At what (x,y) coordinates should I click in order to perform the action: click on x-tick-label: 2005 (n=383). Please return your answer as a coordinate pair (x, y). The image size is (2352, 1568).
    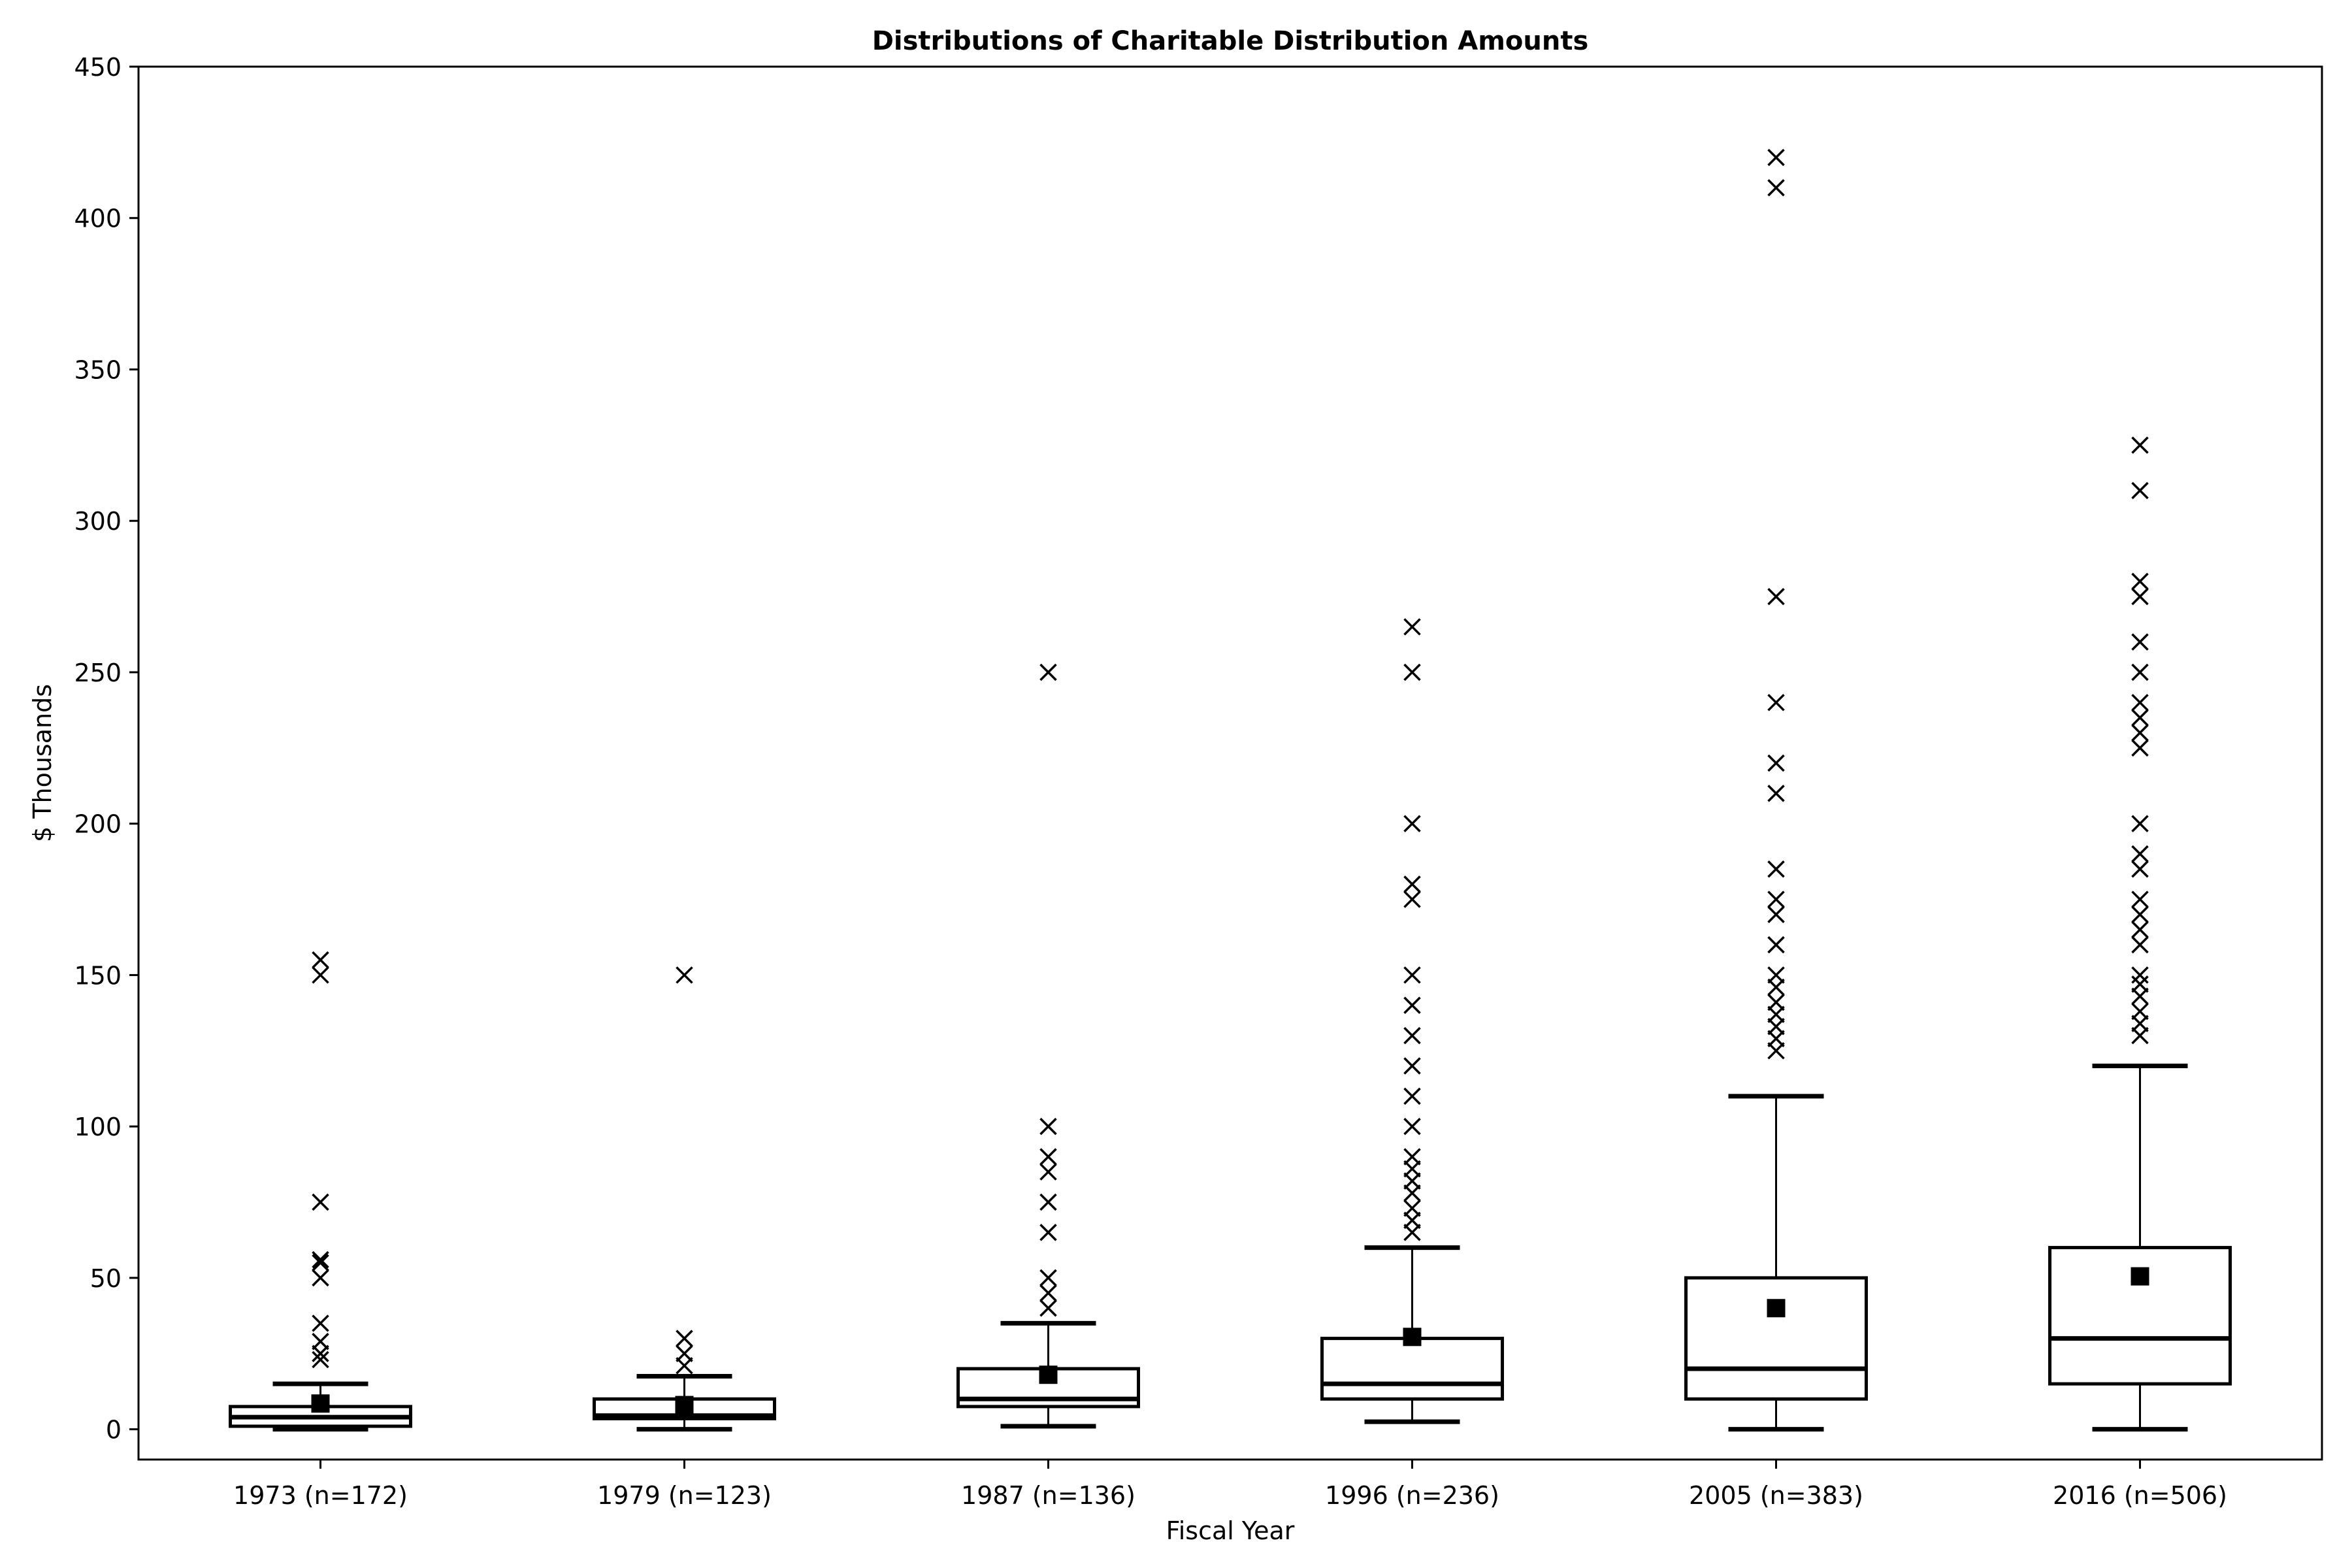
    Looking at the image, I should click on (1776, 1495).